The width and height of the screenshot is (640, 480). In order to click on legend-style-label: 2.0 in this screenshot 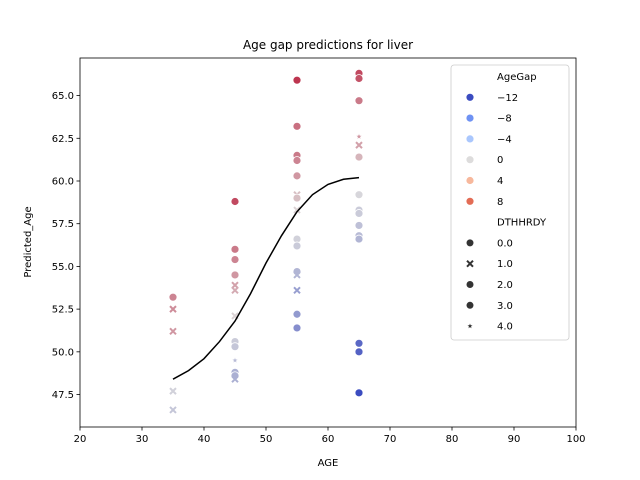, I will do `click(505, 285)`.